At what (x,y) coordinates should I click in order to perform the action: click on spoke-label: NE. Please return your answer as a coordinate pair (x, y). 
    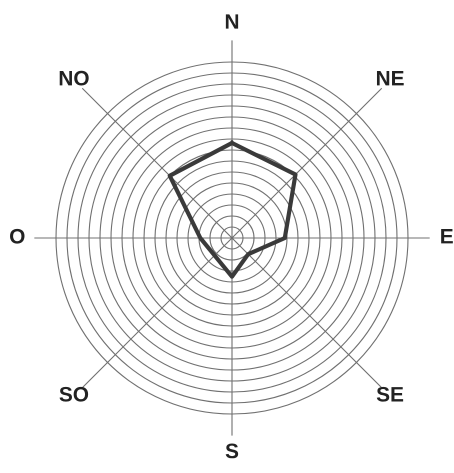
    Looking at the image, I should click on (390, 78).